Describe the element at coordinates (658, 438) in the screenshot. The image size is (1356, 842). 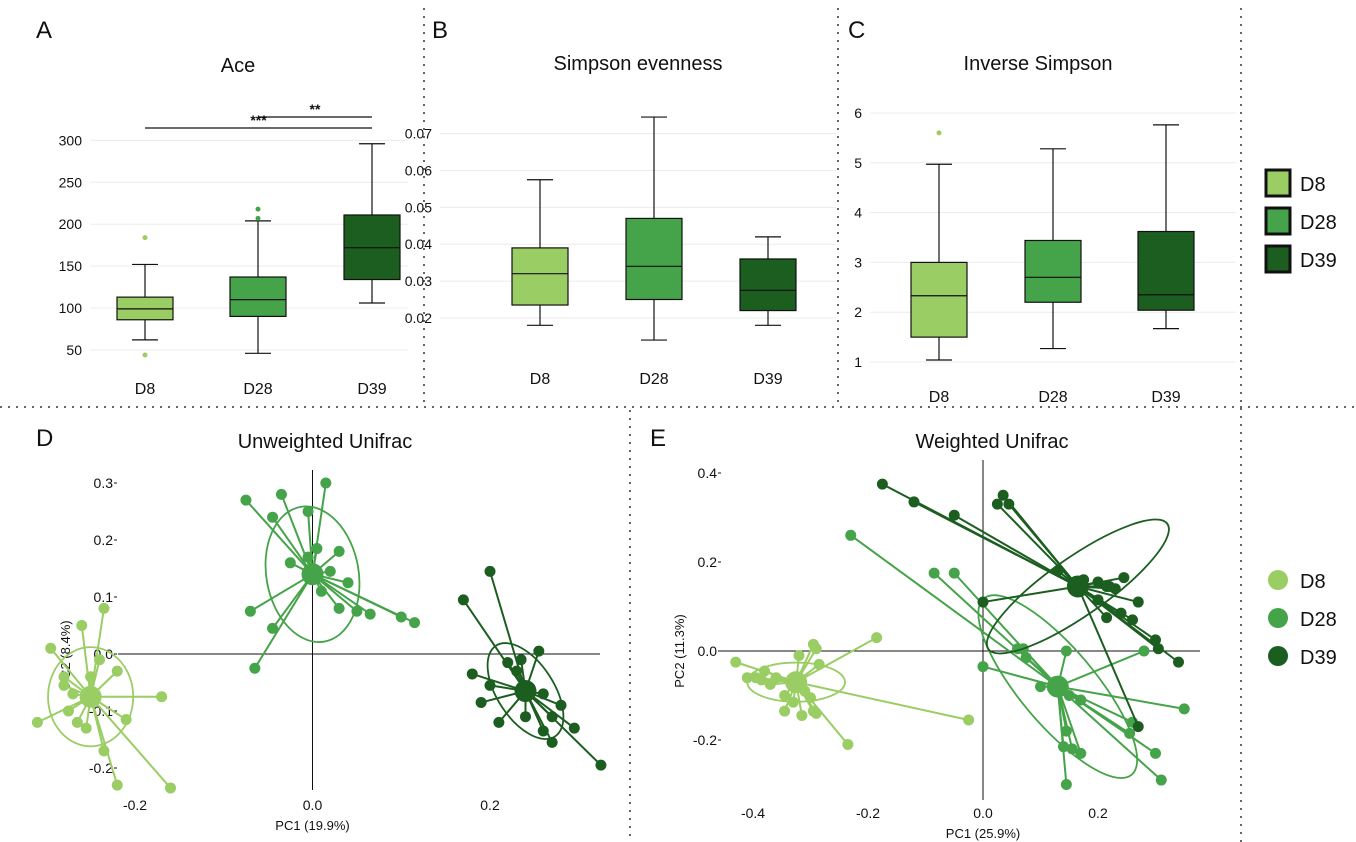
I see `panel-label-e: E` at that location.